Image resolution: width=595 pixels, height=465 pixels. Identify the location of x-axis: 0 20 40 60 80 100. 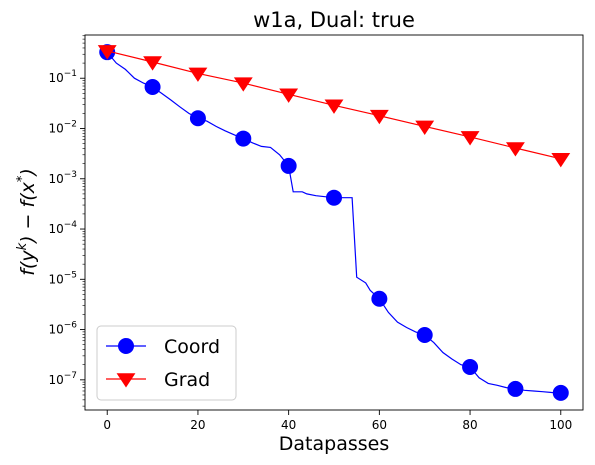
(337, 421).